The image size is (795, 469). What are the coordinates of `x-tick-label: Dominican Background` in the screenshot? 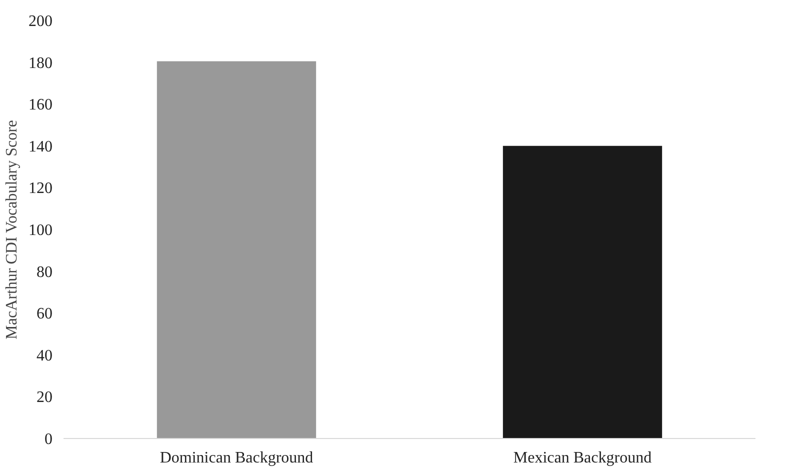 It's located at (237, 458).